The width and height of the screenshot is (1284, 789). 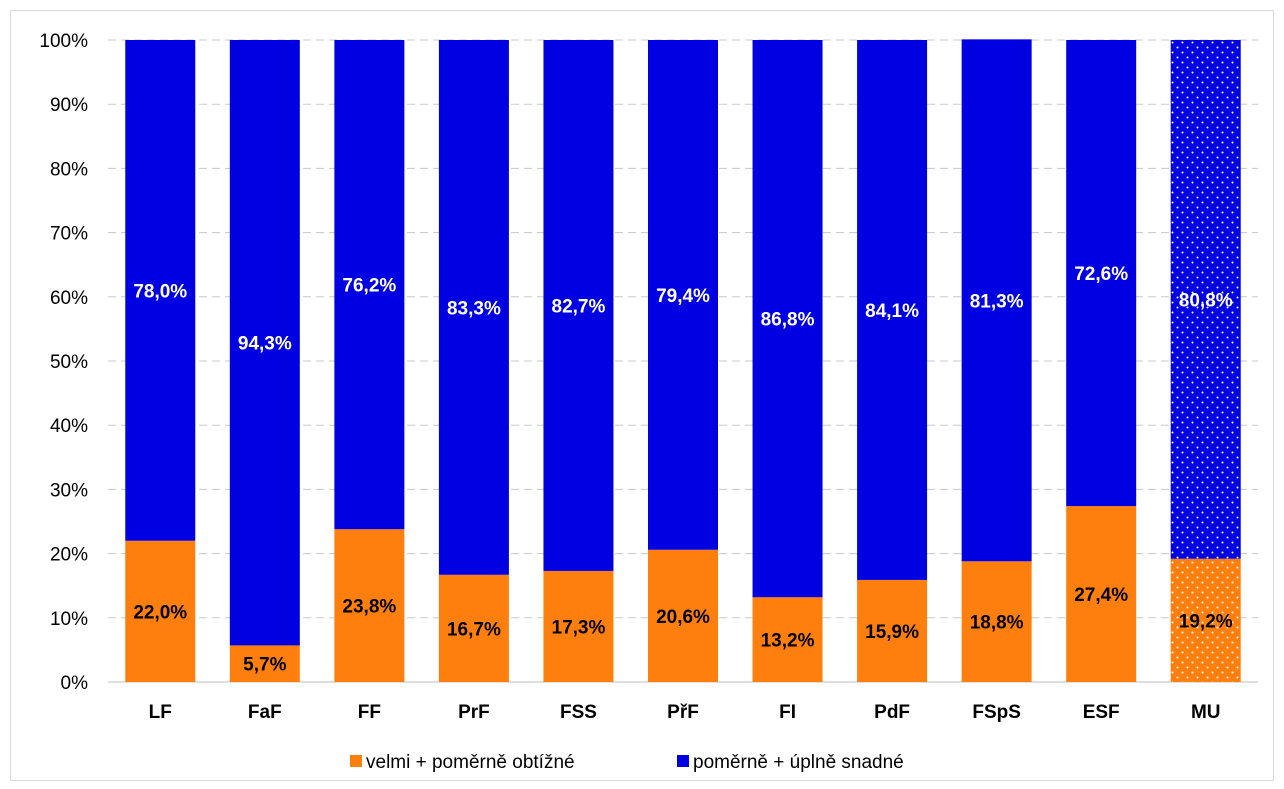 I want to click on x-axis: LF FaF FF PrF FSS PřF FI PdF FSpS ESF MU, so click(x=685, y=712).